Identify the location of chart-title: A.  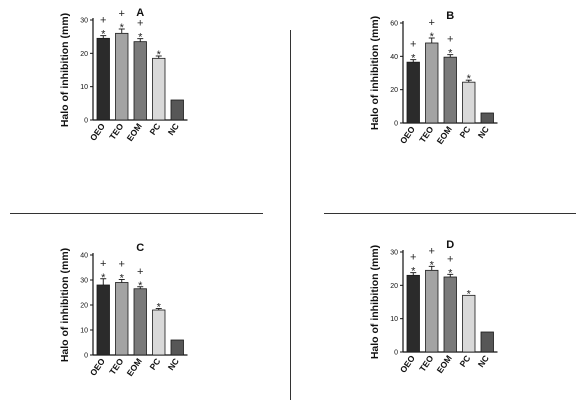
(140, 13).